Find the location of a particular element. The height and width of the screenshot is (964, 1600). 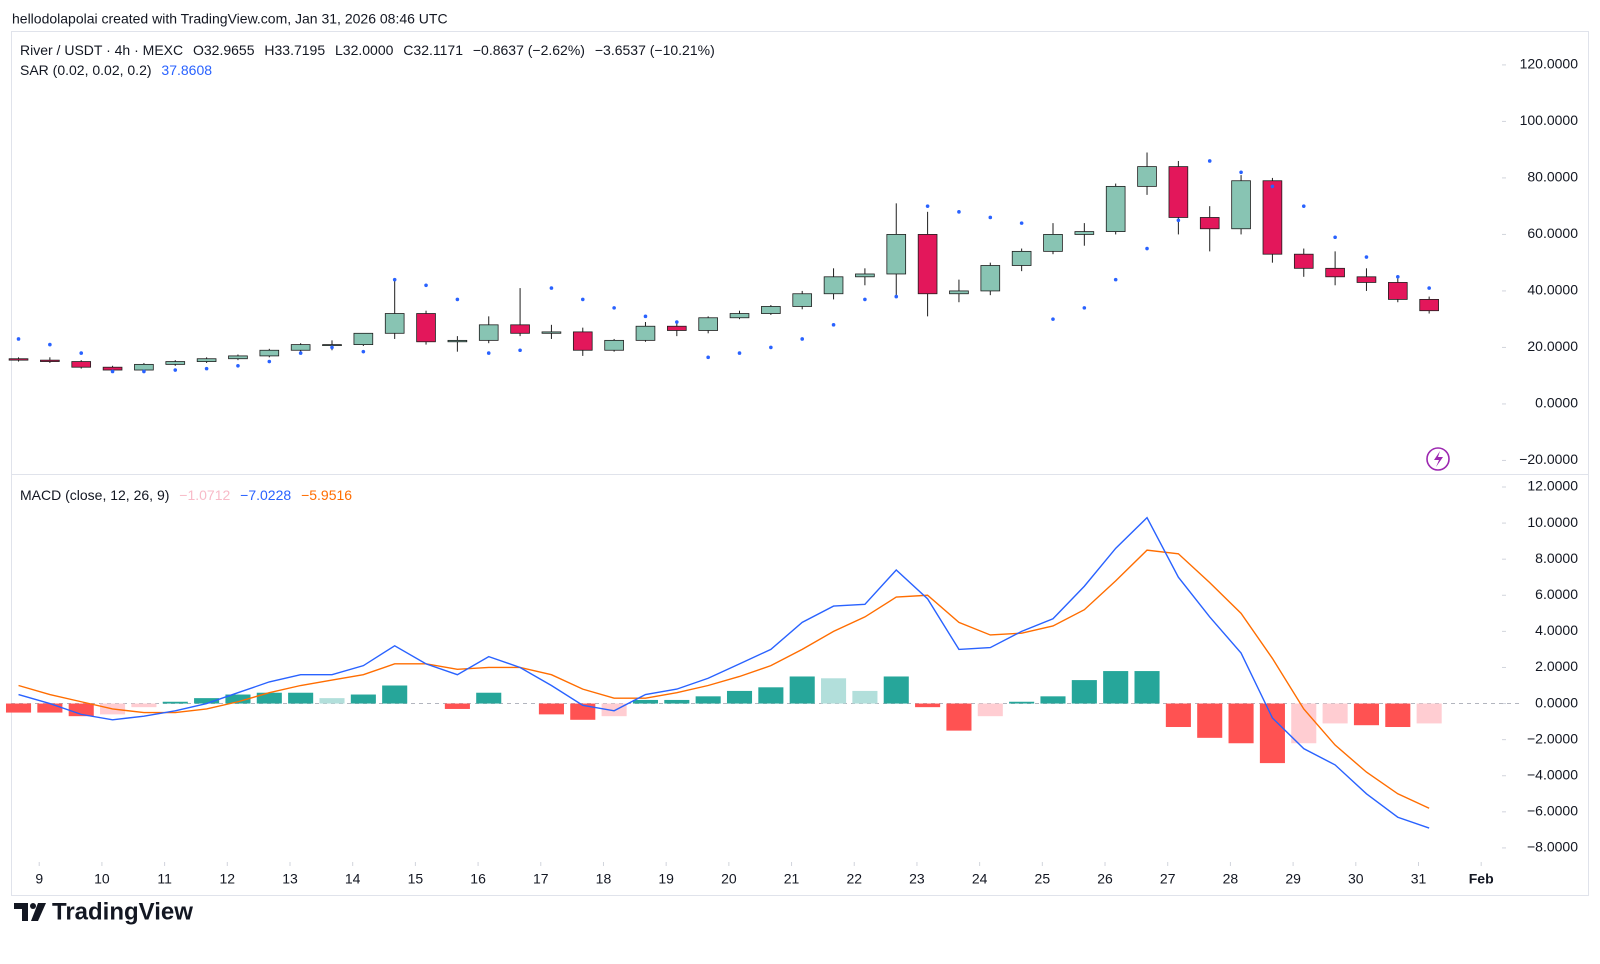

x-tick-label: 29 is located at coordinates (1293, 879).